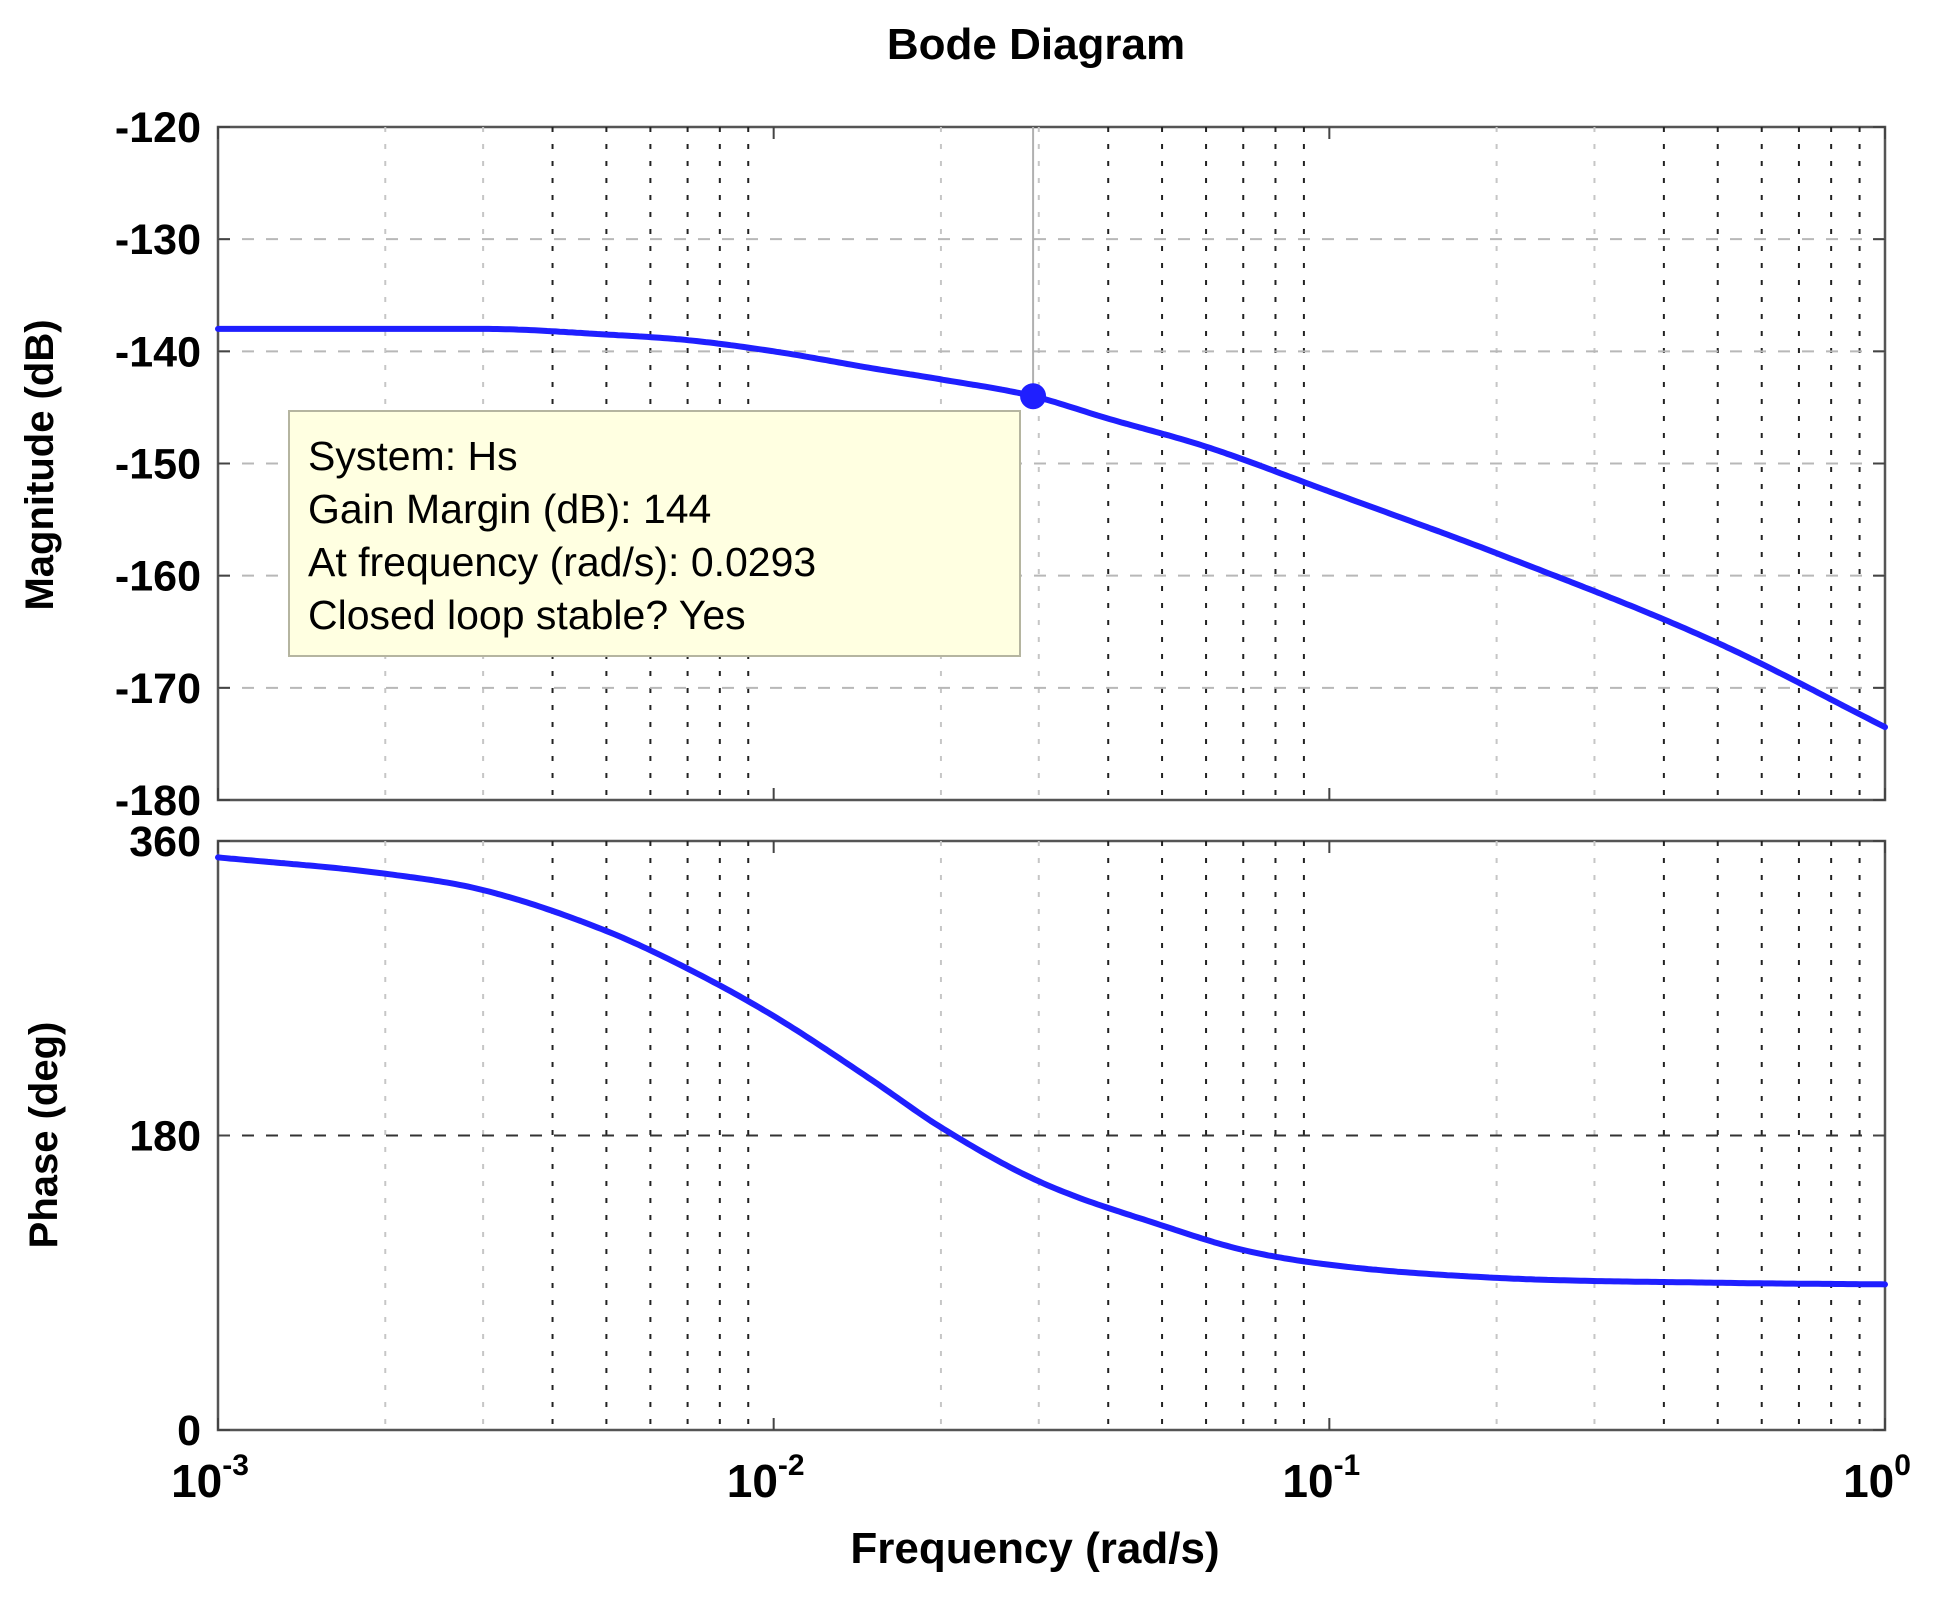  Describe the element at coordinates (158, 465) in the screenshot. I see `magnitude-y-tick-label: -150` at that location.